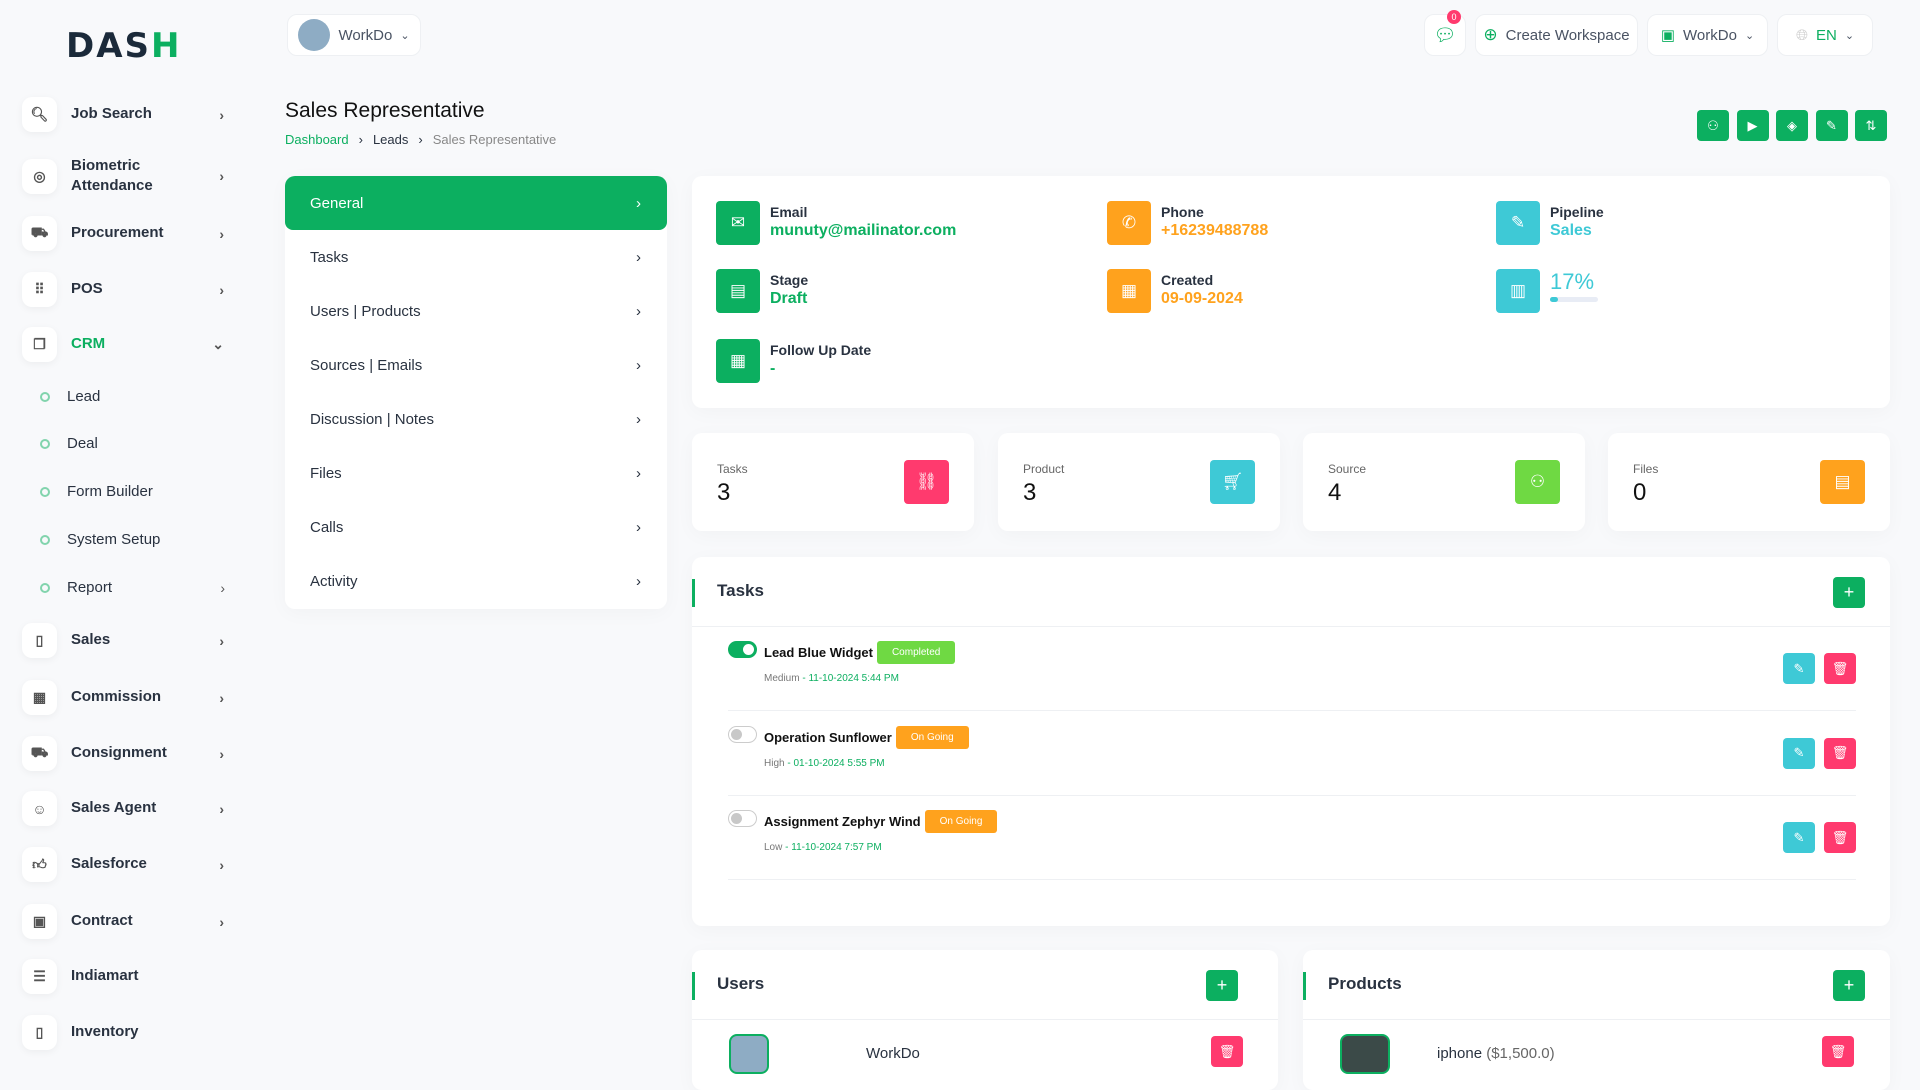 The height and width of the screenshot is (1090, 1920). What do you see at coordinates (476, 203) in the screenshot?
I see `menu-item-general: General ›` at bounding box center [476, 203].